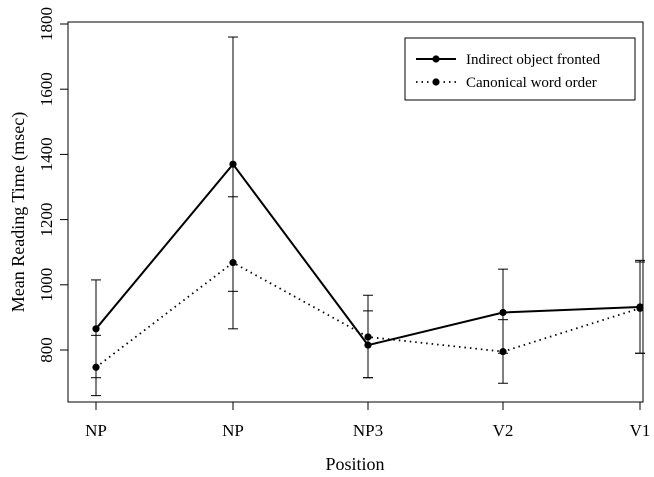  I want to click on y-tick-label: 1400, so click(46, 154).